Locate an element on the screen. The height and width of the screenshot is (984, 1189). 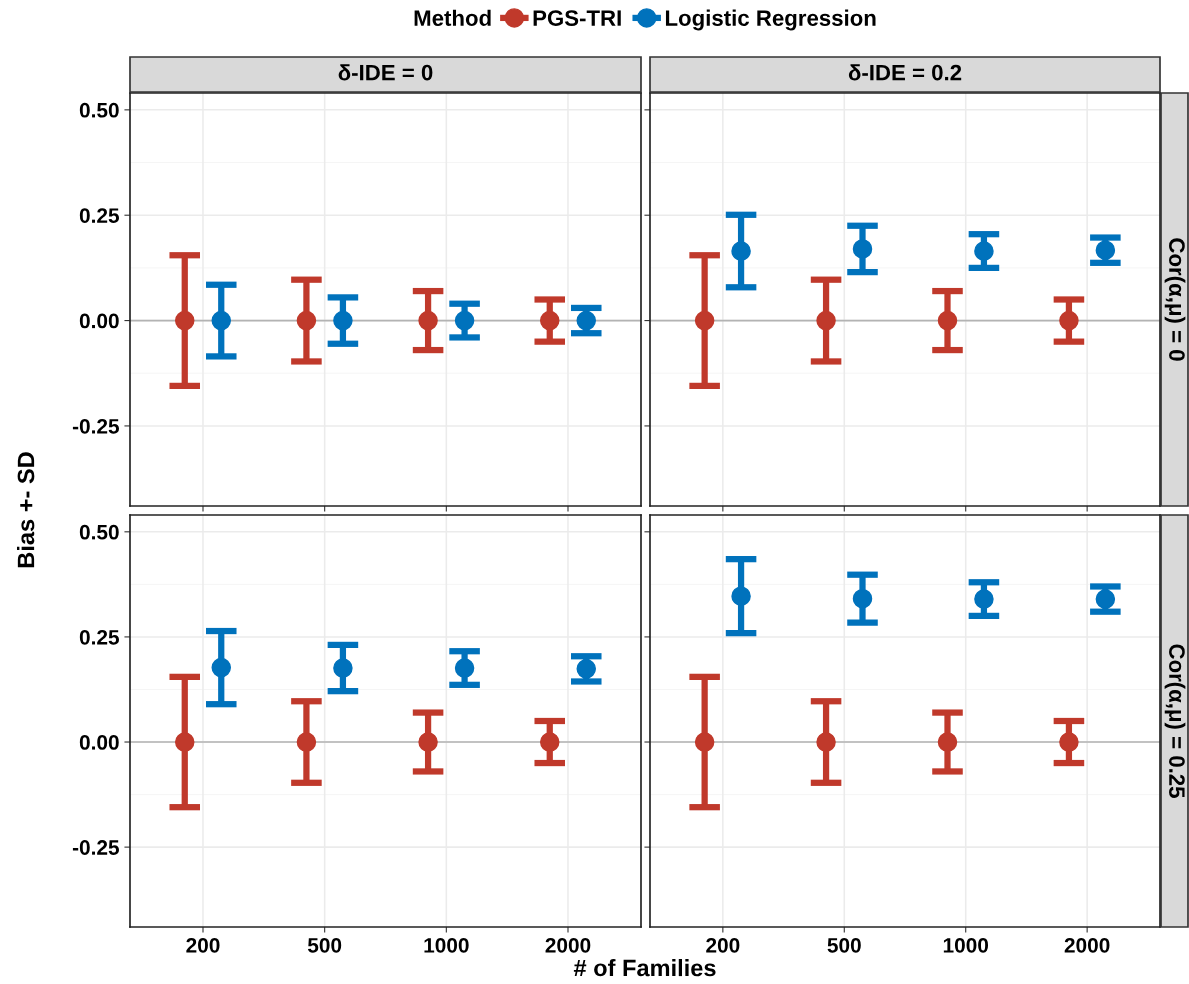
x-axis-title: # of Families is located at coordinates (644, 967).